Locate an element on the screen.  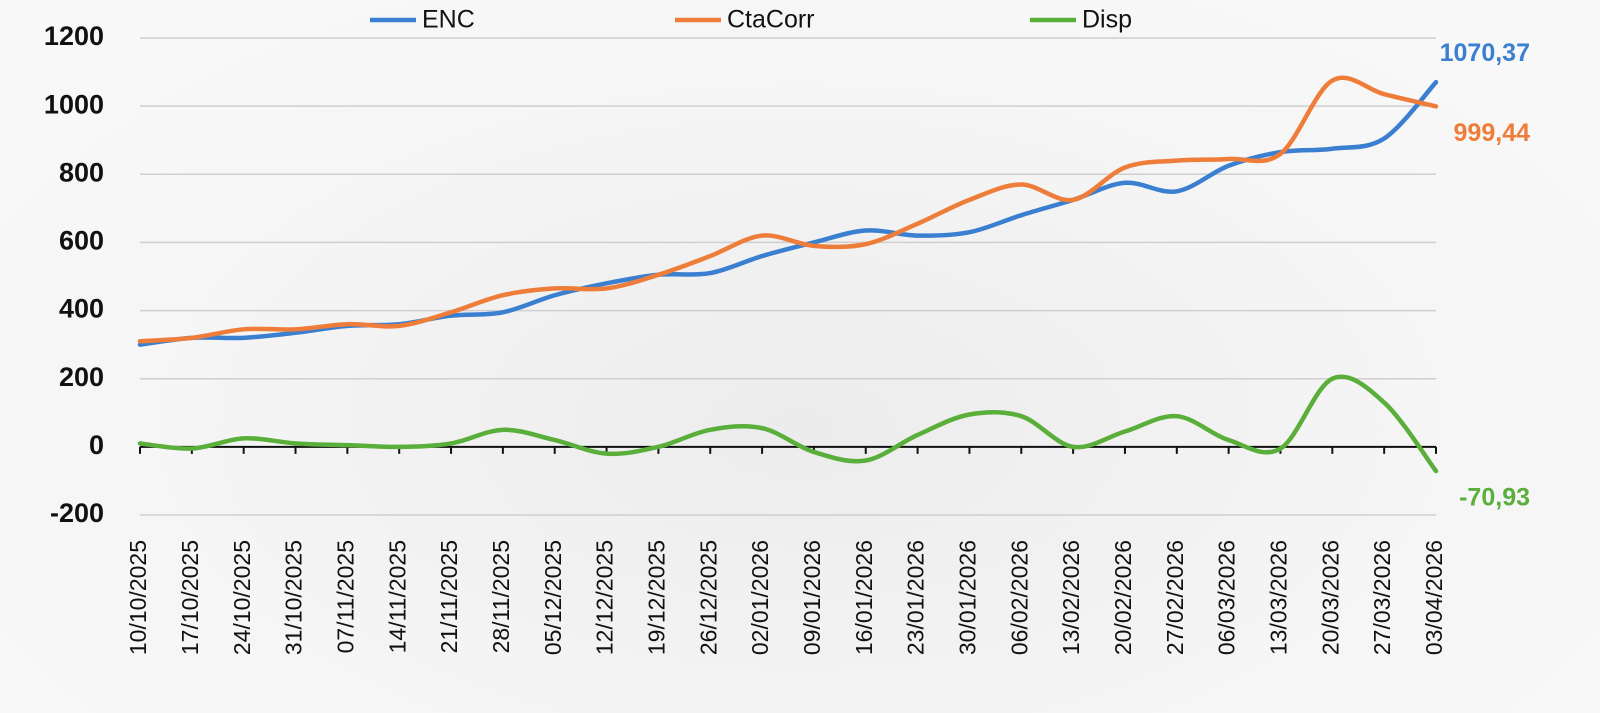
x-tick-label: 30/01/2026 is located at coordinates (968, 597).